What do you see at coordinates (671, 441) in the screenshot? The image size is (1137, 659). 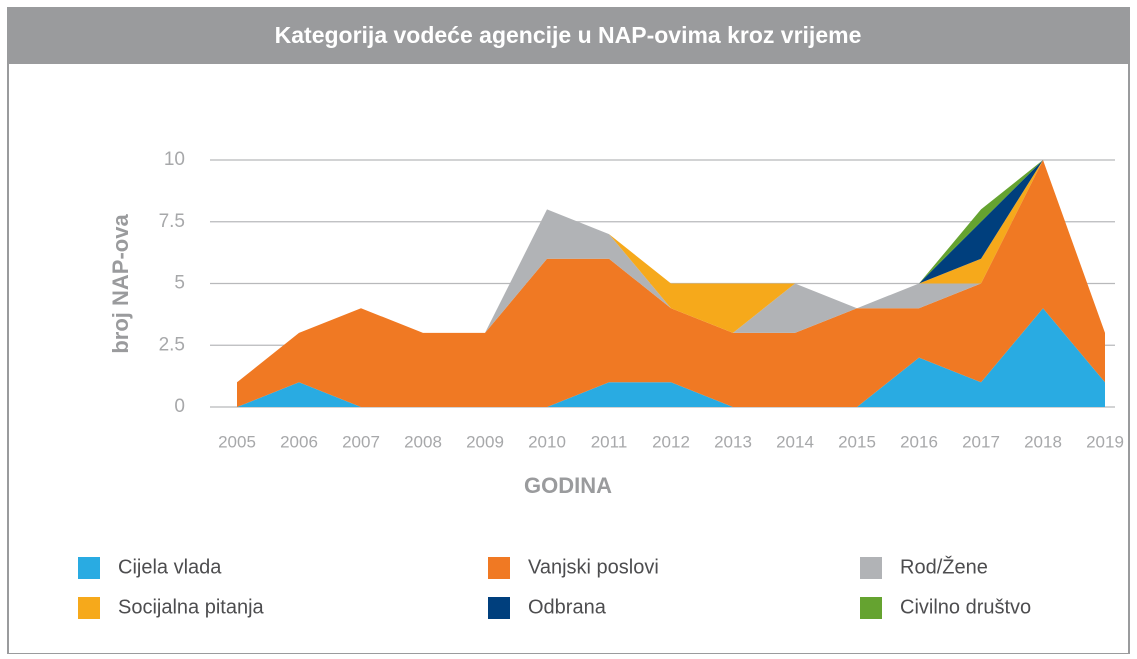 I see `x-tick-label: 2012` at bounding box center [671, 441].